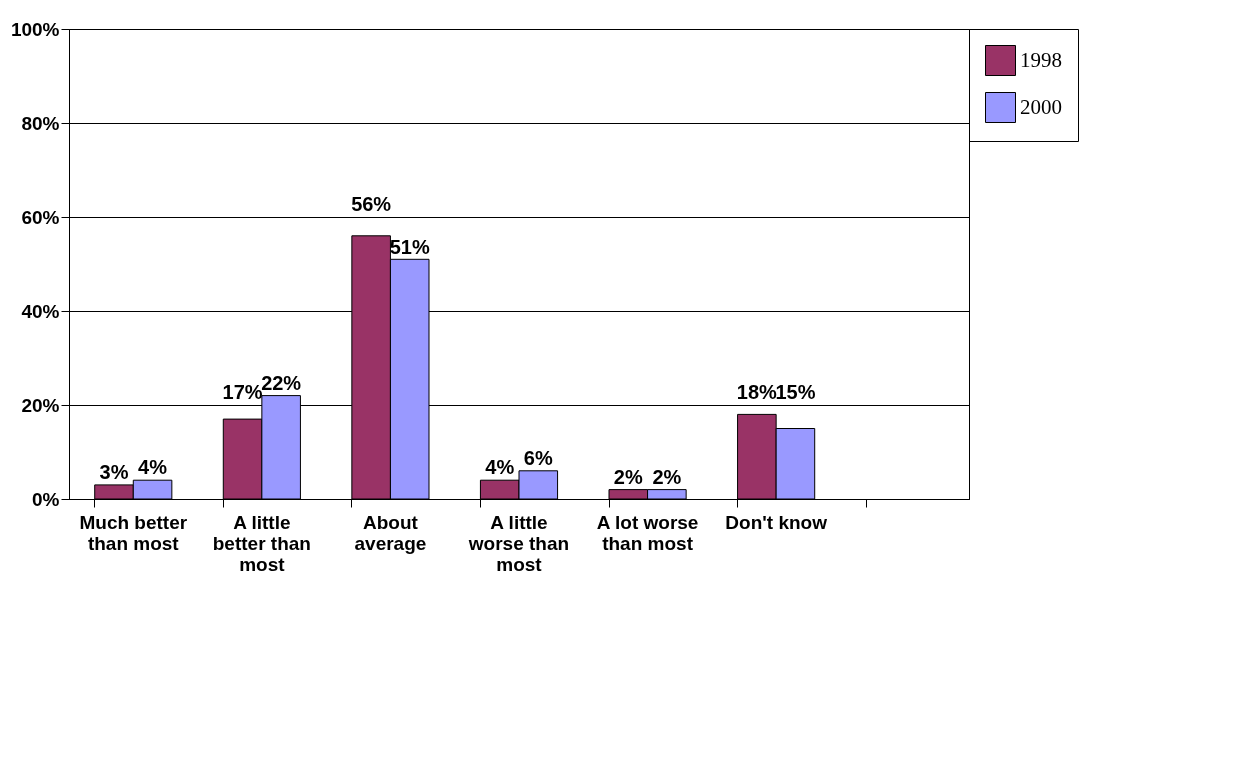 This screenshot has height=776, width=1240. What do you see at coordinates (538, 458) in the screenshot?
I see `data-label: 6%` at bounding box center [538, 458].